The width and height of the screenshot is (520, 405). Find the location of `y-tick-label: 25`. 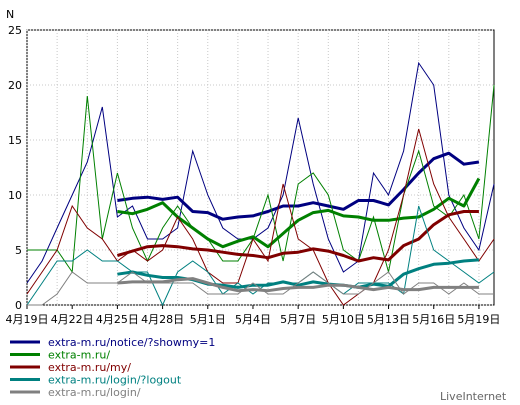

y-tick-label: 25 is located at coordinates (15, 30).